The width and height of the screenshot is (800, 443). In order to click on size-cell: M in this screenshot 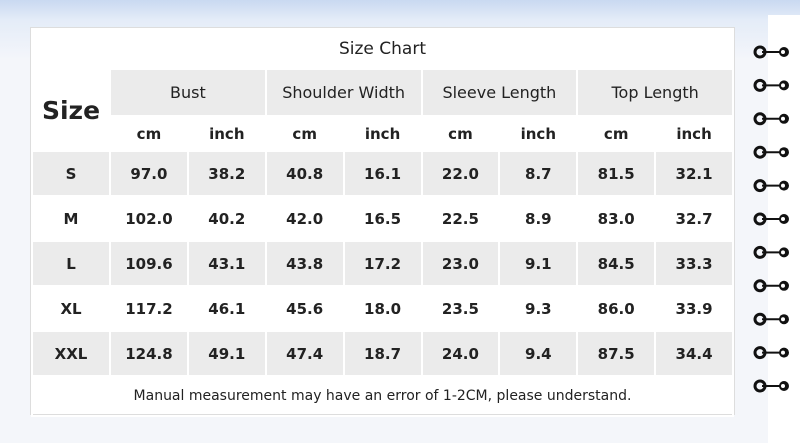, I will do `click(71, 218)`.